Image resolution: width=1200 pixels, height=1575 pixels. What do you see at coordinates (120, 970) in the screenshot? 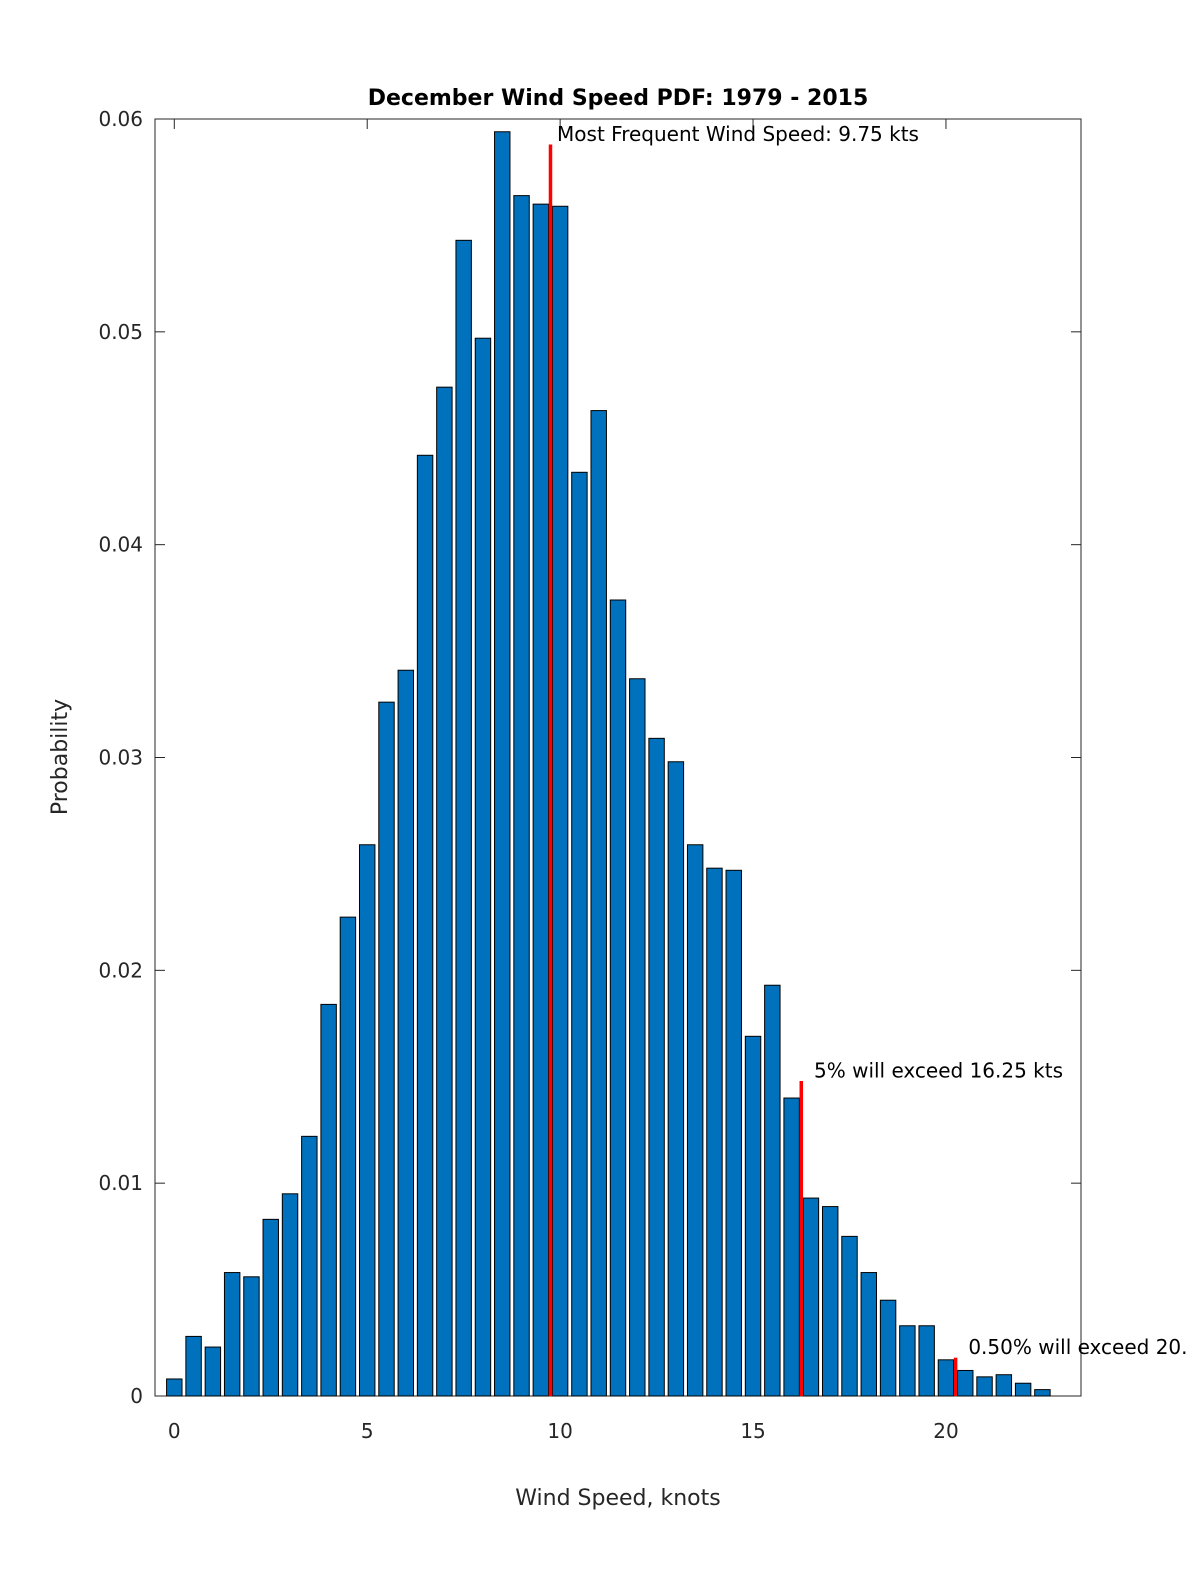
I see `y-tick-label: 0.02` at bounding box center [120, 970].